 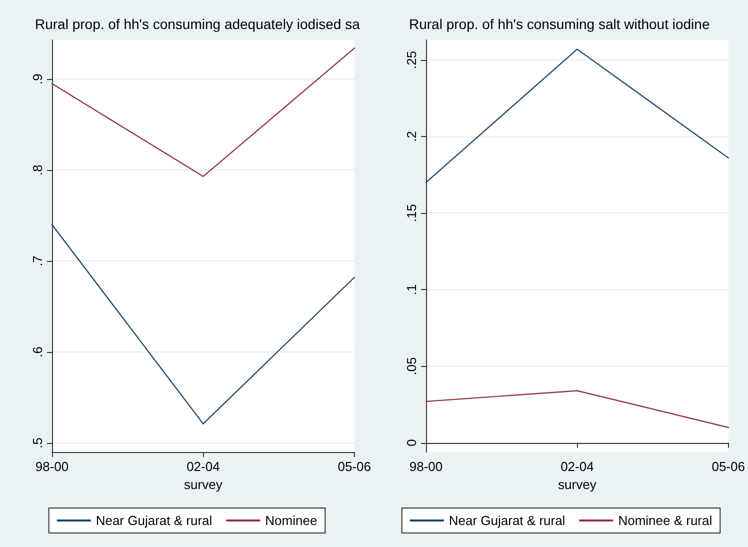 What do you see at coordinates (37, 352) in the screenshot?
I see `y-tick-label: .6` at bounding box center [37, 352].